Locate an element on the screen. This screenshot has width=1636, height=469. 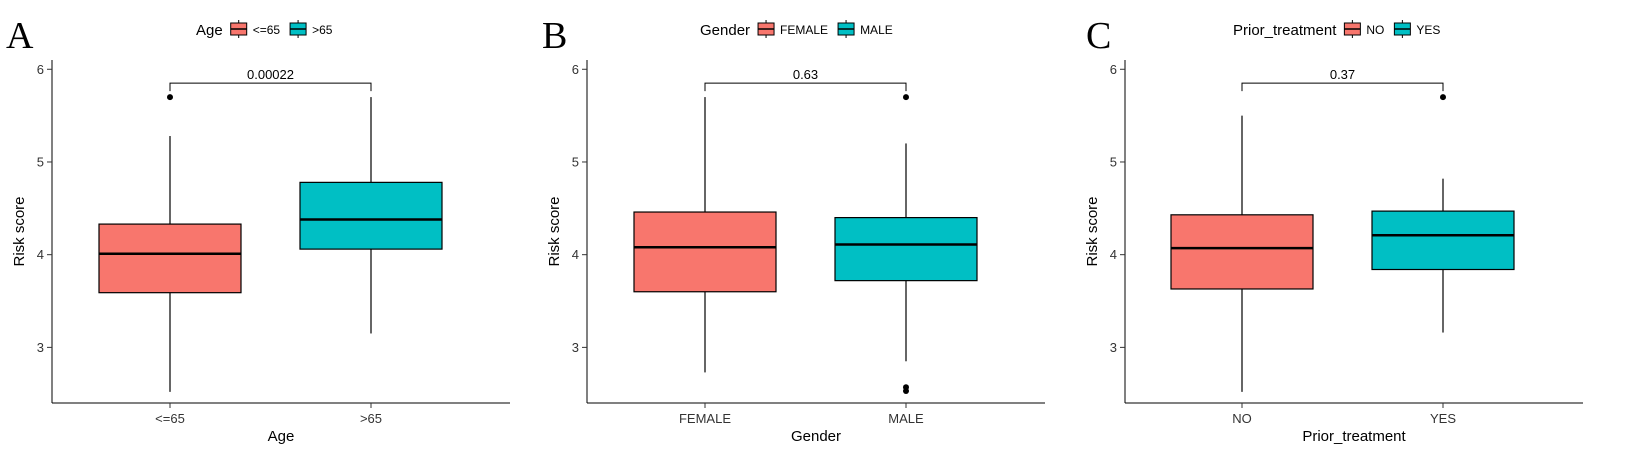
legend-entry-label: <=65 is located at coordinates (267, 30).